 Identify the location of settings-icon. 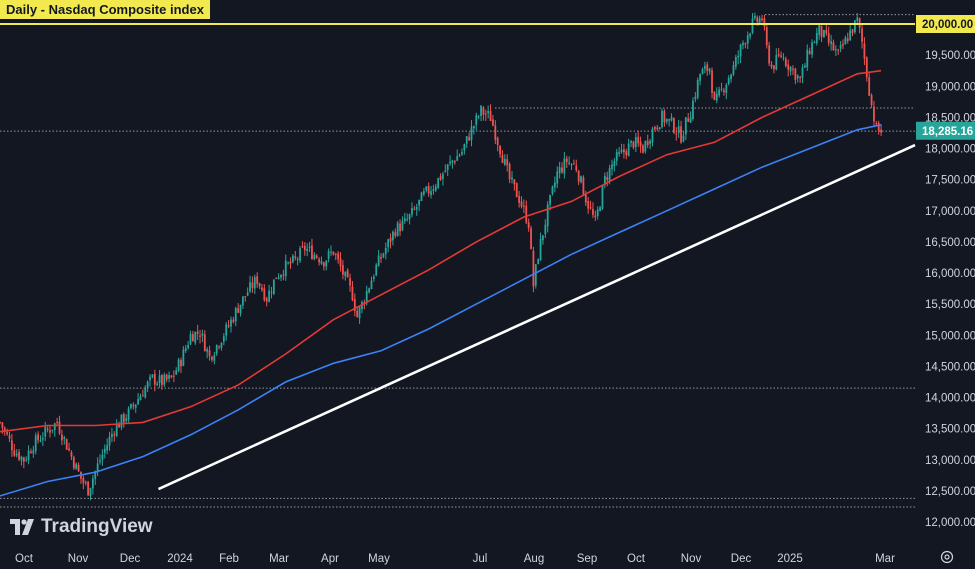
(947, 557).